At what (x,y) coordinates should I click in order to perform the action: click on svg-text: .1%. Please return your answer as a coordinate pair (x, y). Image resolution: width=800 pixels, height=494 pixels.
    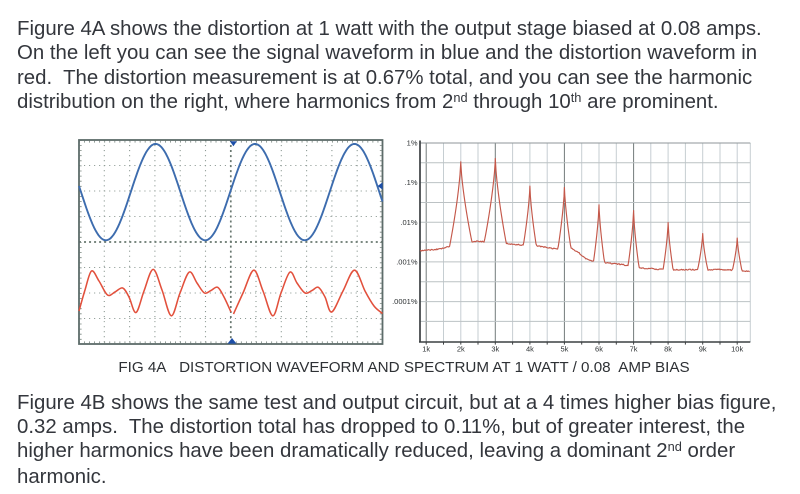
    Looking at the image, I should click on (411, 182).